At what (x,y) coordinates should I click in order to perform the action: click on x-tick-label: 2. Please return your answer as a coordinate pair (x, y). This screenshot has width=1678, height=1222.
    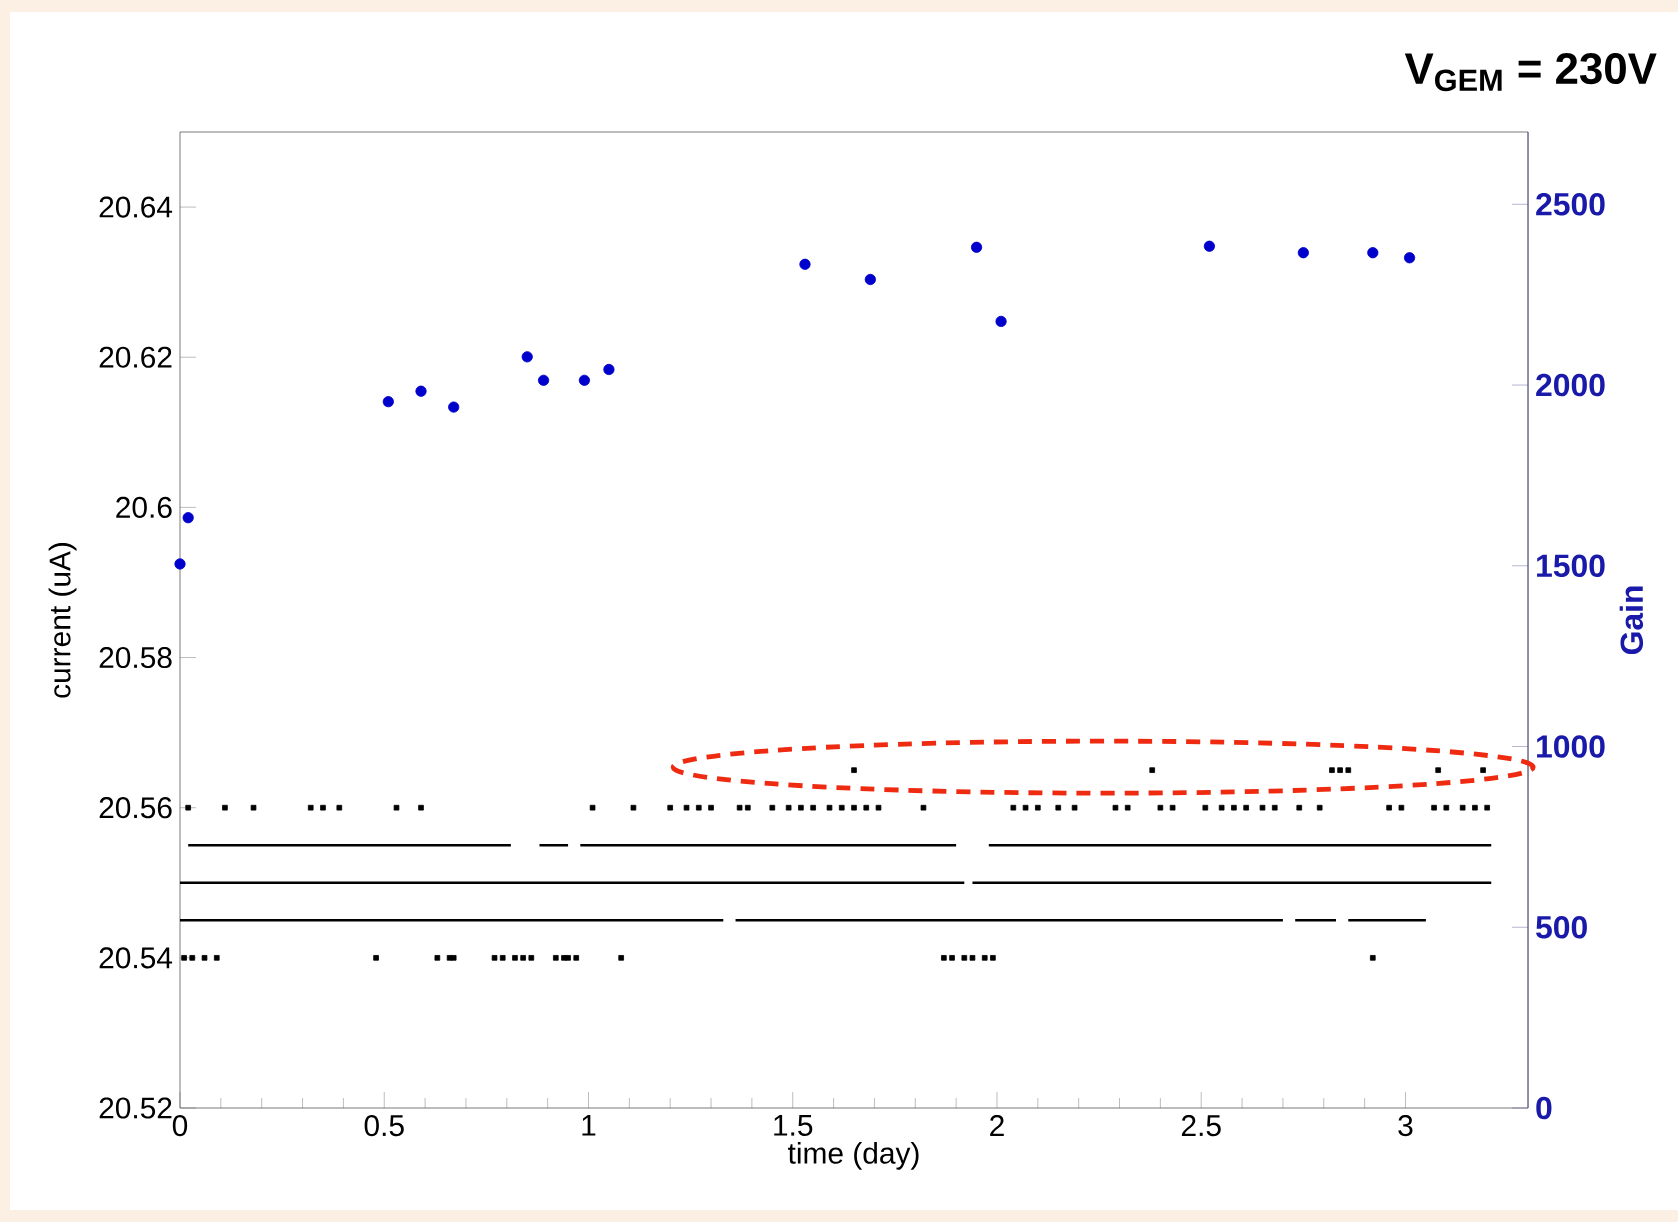
    Looking at the image, I should click on (997, 1125).